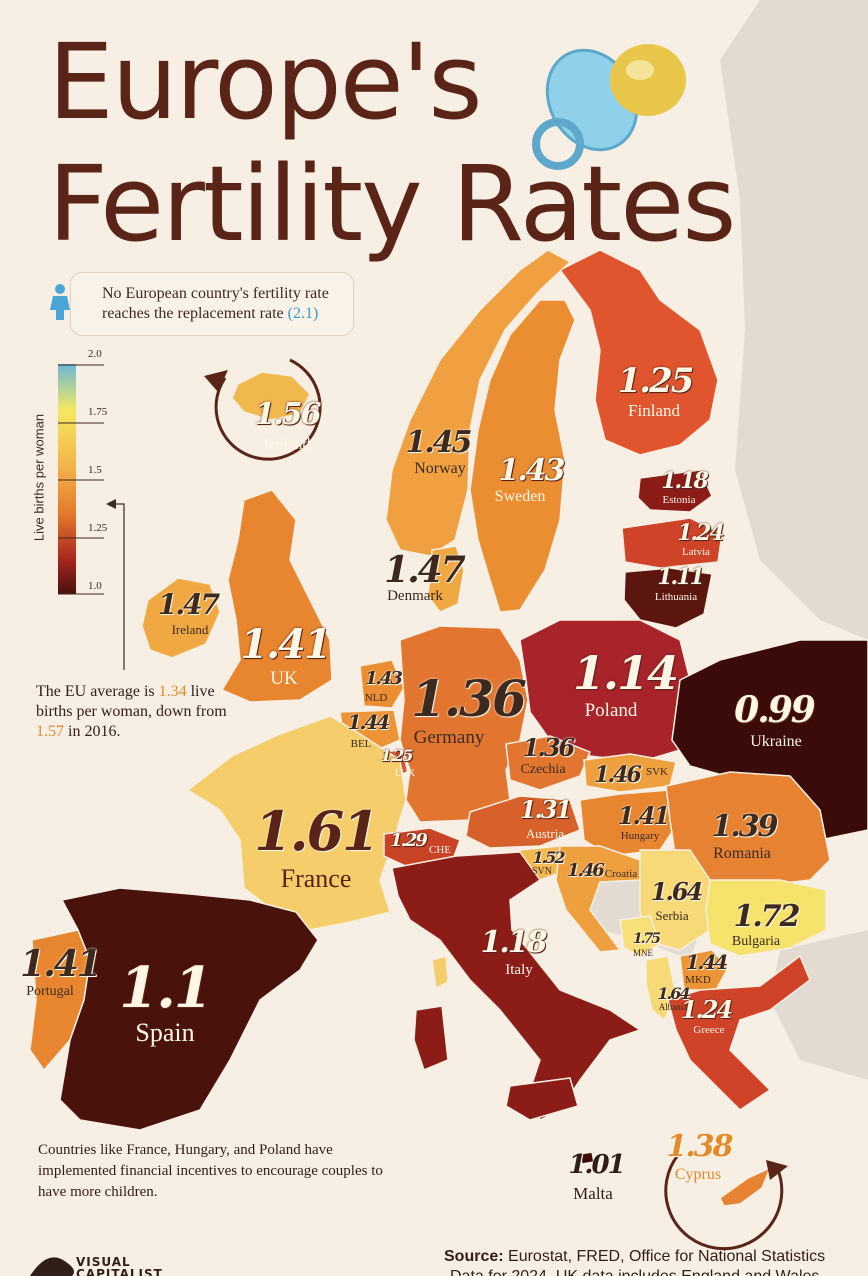  Describe the element at coordinates (707, 962) in the screenshot. I see `rate-value-mkd: 1.44` at that location.